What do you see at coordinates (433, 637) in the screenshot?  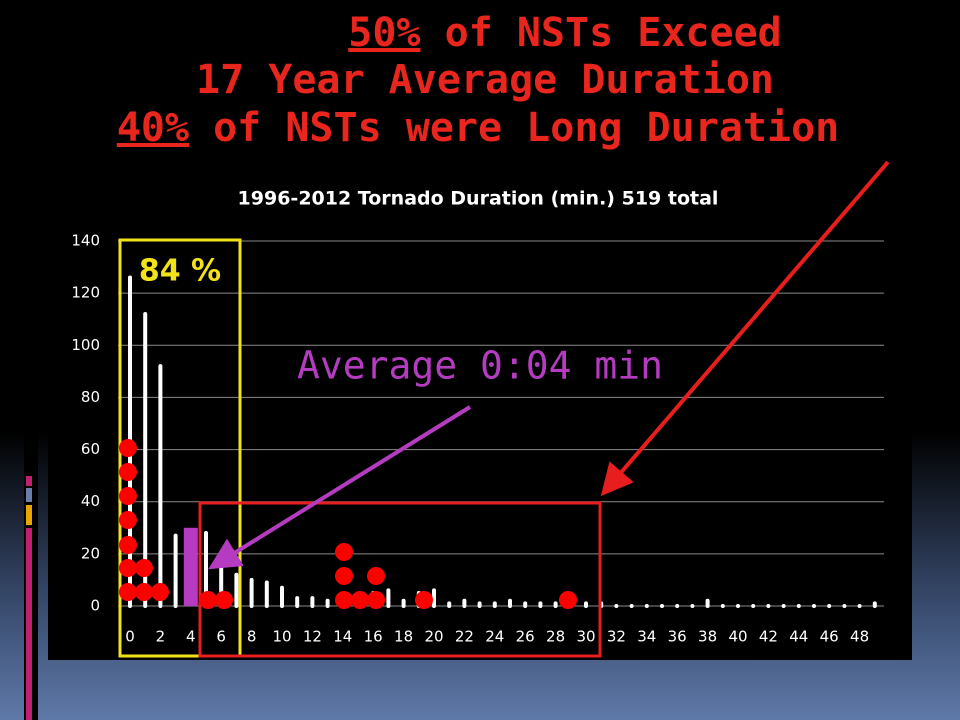 I see `x-tick-label: 20` at bounding box center [433, 637].